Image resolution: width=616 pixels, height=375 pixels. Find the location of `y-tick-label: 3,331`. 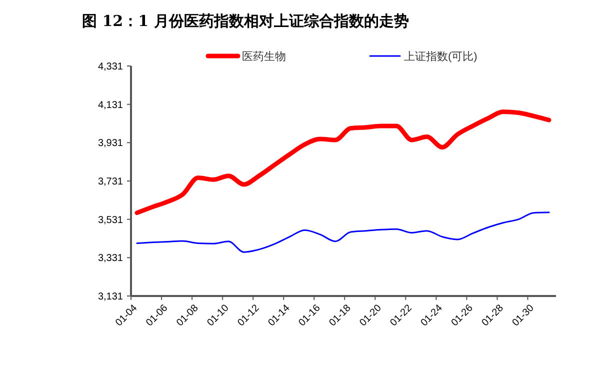

y-tick-label: 3,331 is located at coordinates (111, 258).